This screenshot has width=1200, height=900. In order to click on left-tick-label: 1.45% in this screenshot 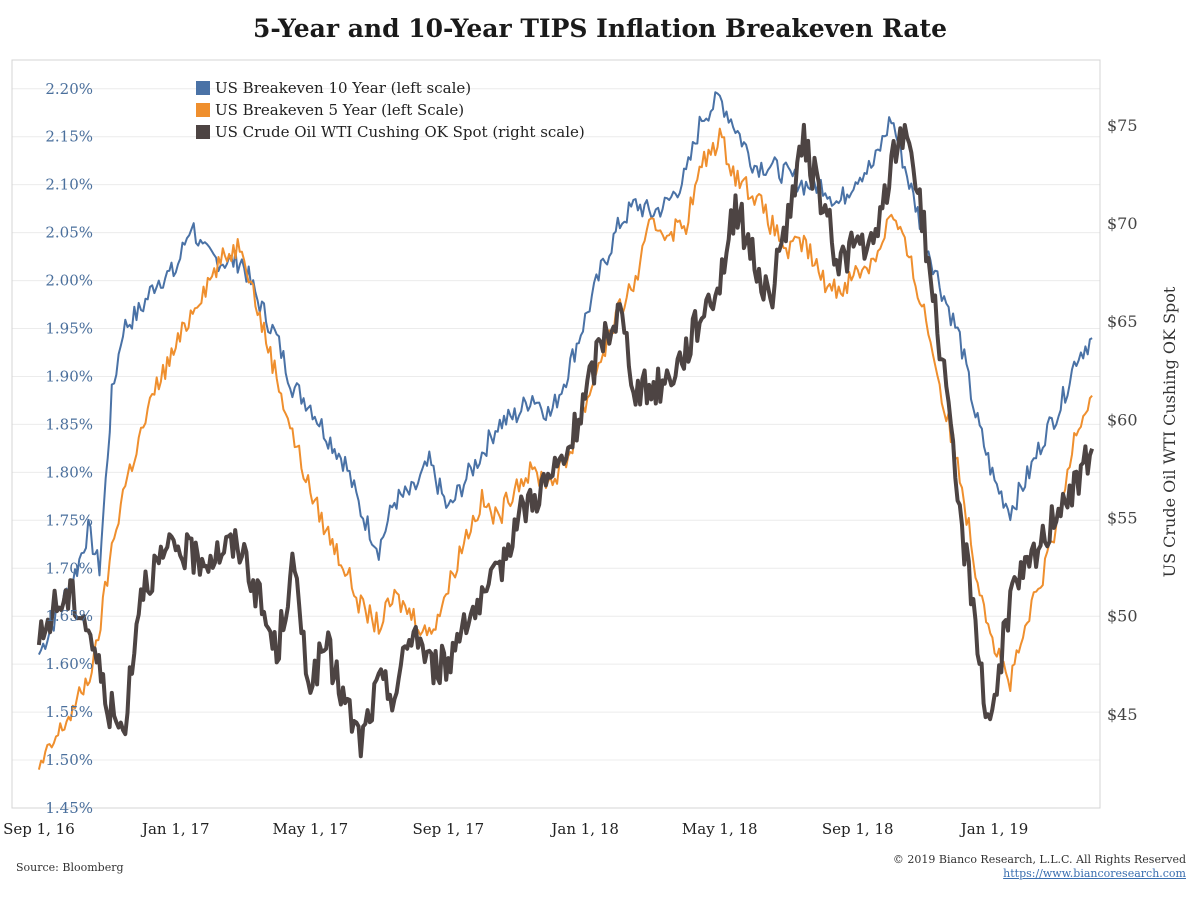, I will do `click(69, 808)`.